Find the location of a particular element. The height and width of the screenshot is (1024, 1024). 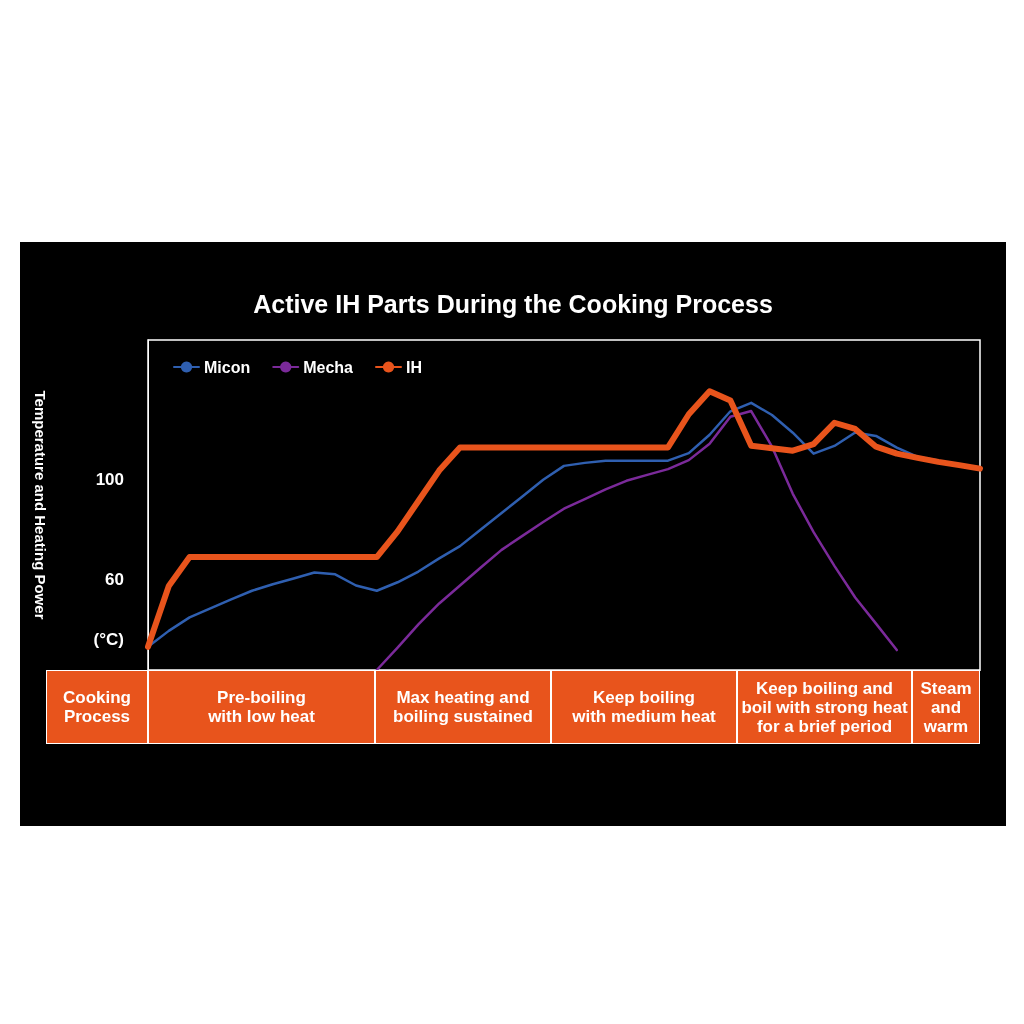

y-tick-label: (°C) is located at coordinates (108, 639).